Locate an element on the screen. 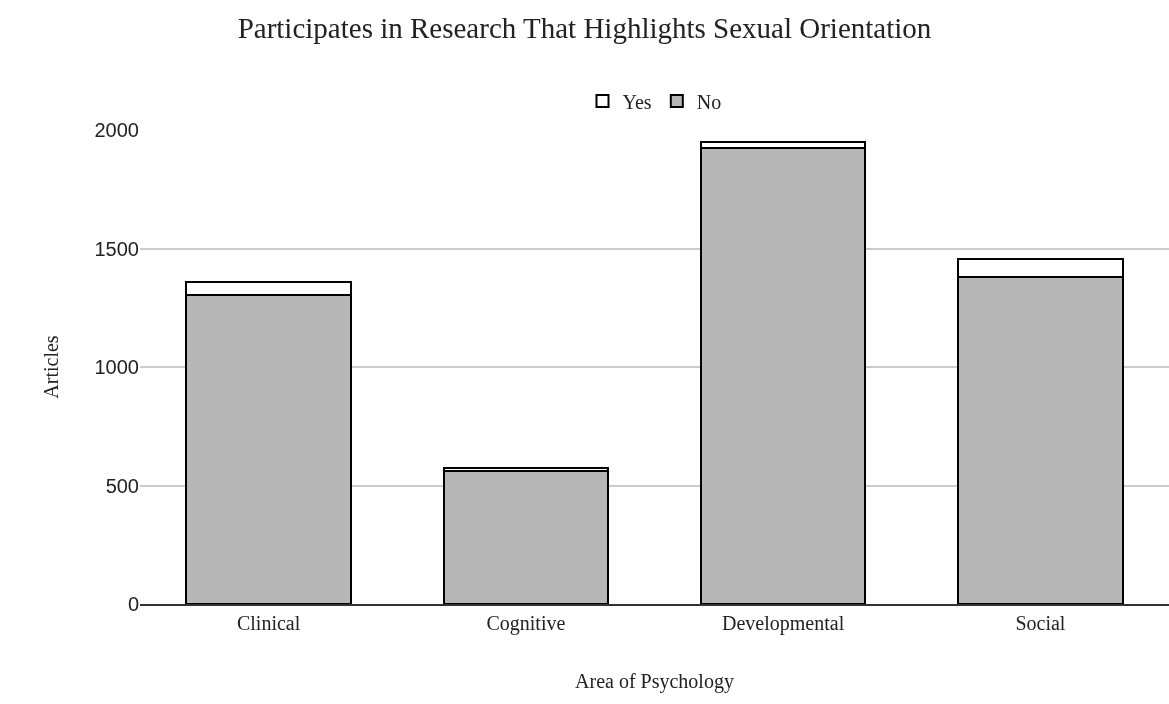 This screenshot has height=704, width=1169. x-axis-title: Area of Psychology is located at coordinates (654, 681).